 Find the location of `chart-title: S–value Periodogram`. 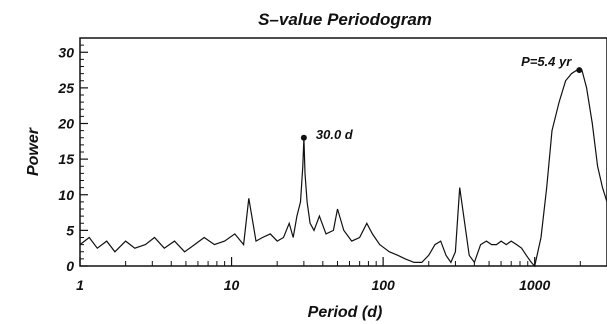

chart-title: S–value Periodogram is located at coordinates (345, 19).